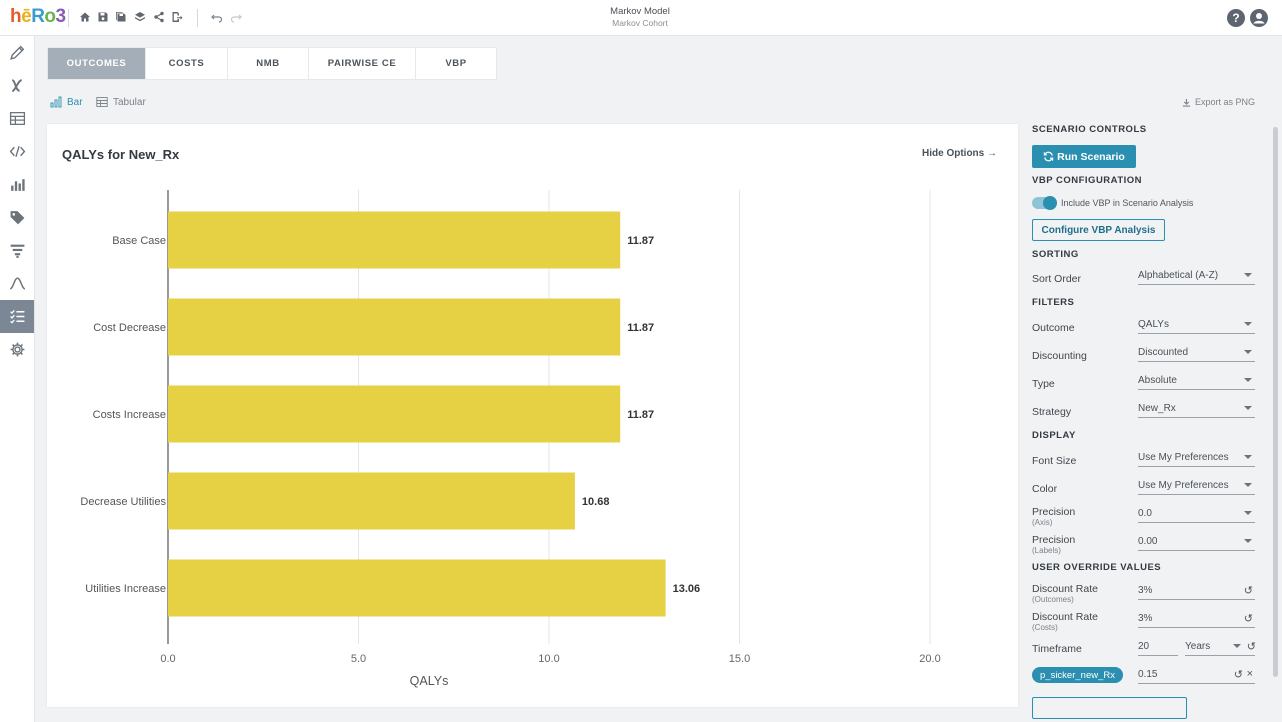 The image size is (1282, 722). Describe the element at coordinates (187, 63) in the screenshot. I see `tab-costs: COSTS` at that location.